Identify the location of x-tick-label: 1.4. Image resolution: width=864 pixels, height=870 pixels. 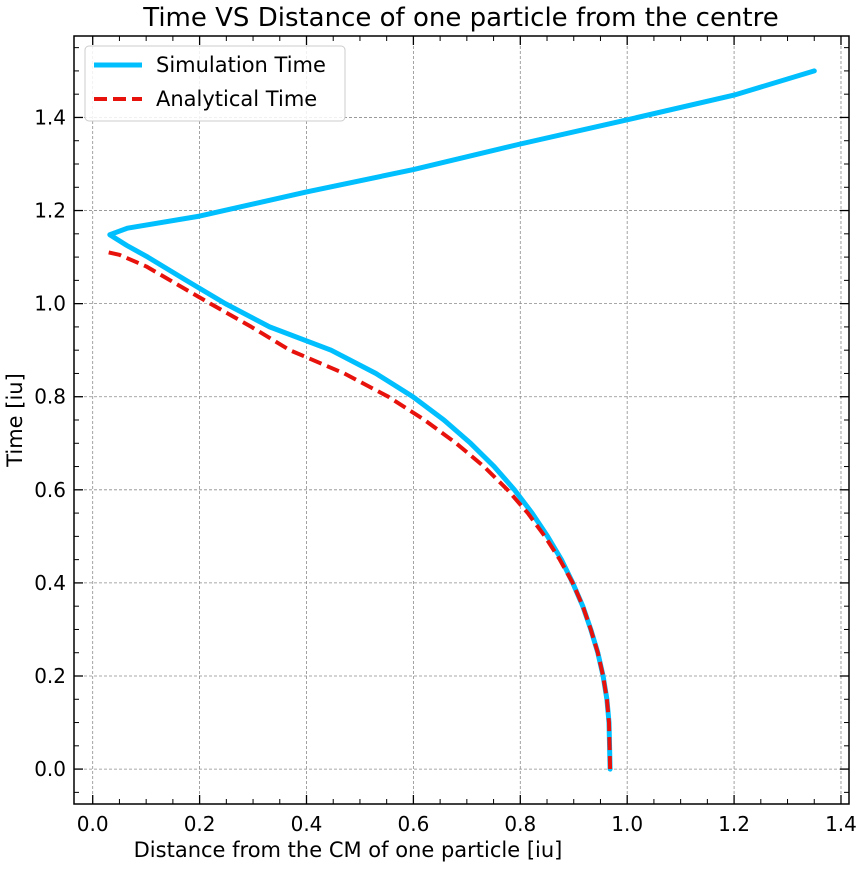
(841, 824).